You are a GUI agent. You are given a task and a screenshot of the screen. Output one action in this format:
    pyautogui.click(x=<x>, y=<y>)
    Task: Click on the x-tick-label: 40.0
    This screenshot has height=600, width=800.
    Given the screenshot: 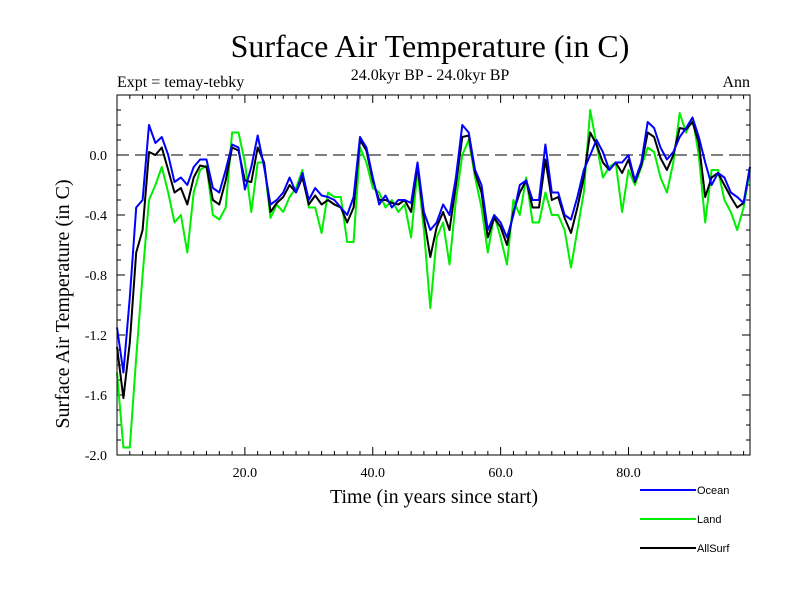 What is the action you would take?
    pyautogui.click(x=373, y=473)
    